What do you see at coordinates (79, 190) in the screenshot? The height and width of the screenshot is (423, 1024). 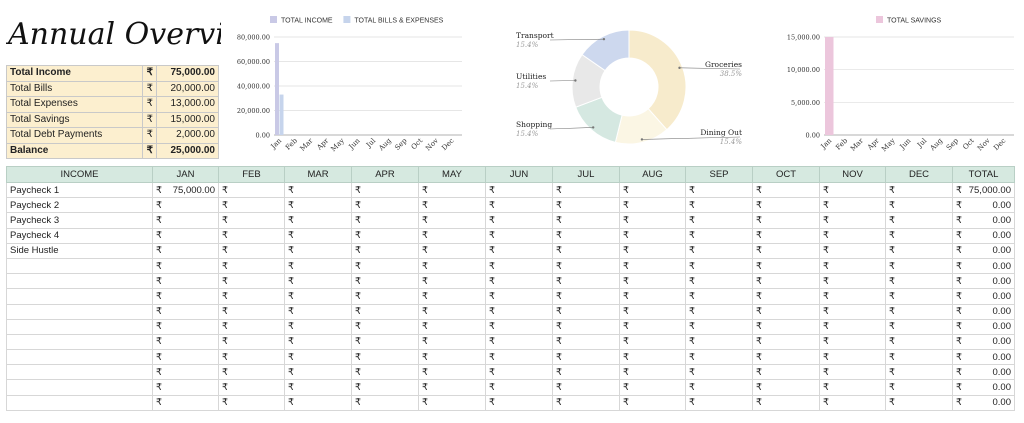 I see `income-source-cell: Paycheck 1` at bounding box center [79, 190].